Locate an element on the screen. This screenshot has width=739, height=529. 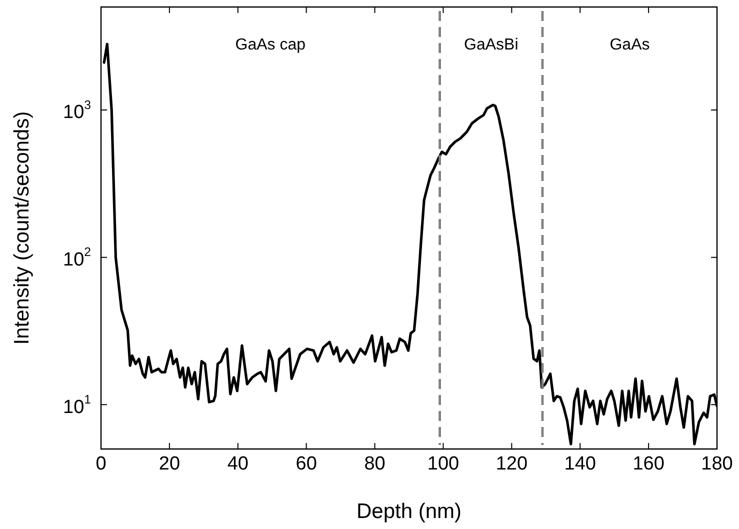
x-tick-label: 80 is located at coordinates (375, 464).